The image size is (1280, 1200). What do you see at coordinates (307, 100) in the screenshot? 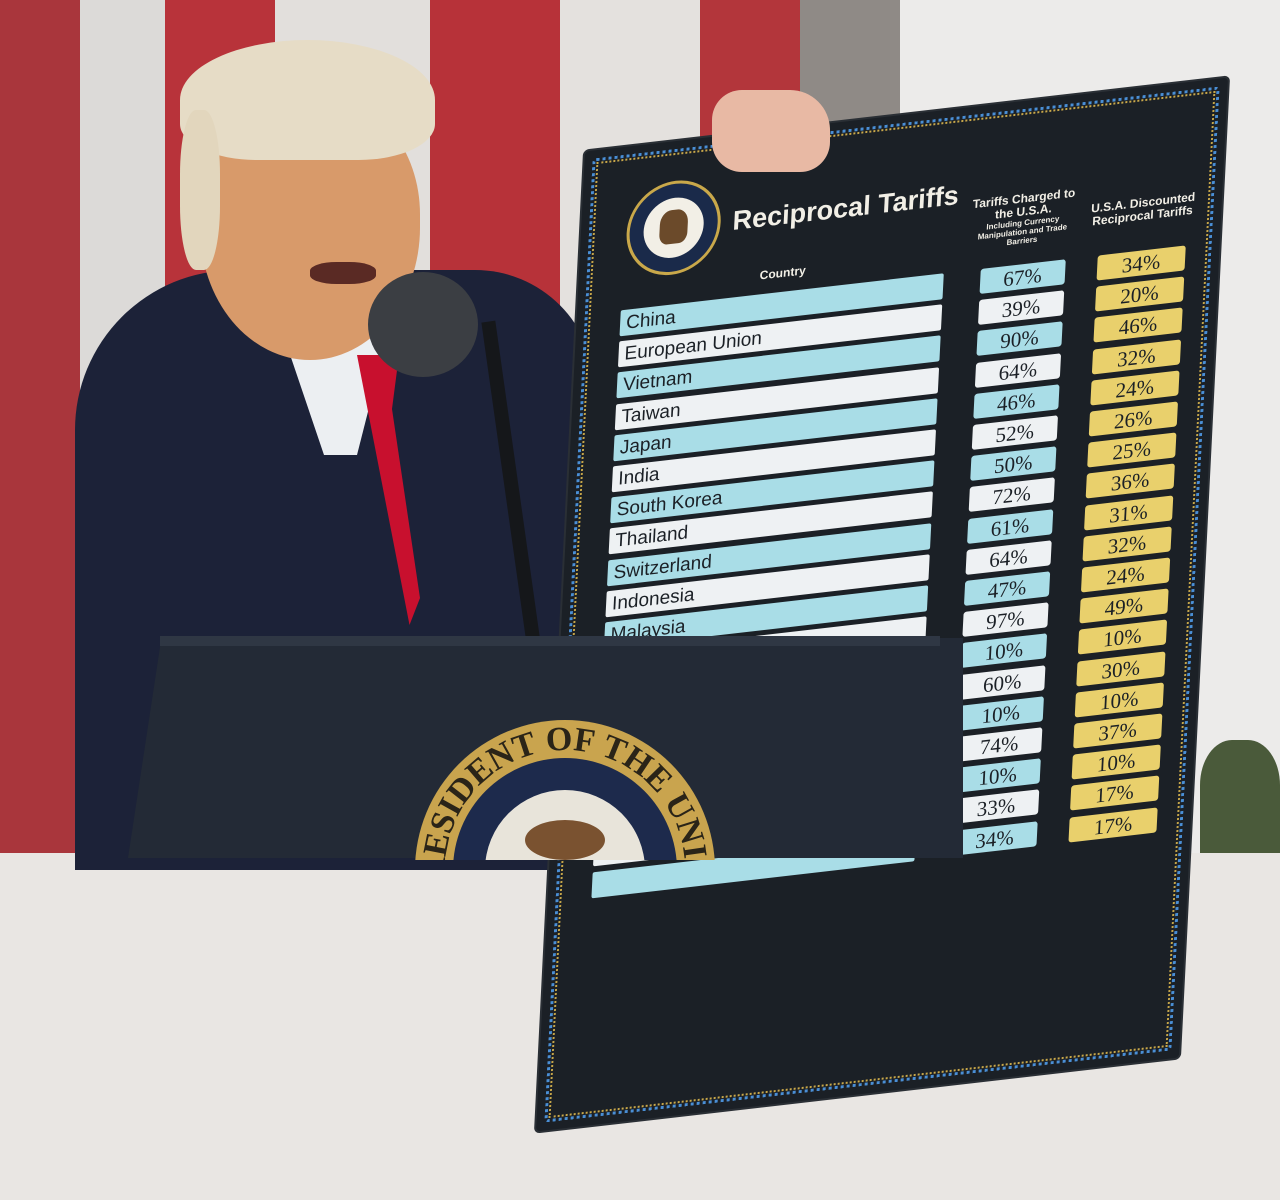
I see `hair` at bounding box center [307, 100].